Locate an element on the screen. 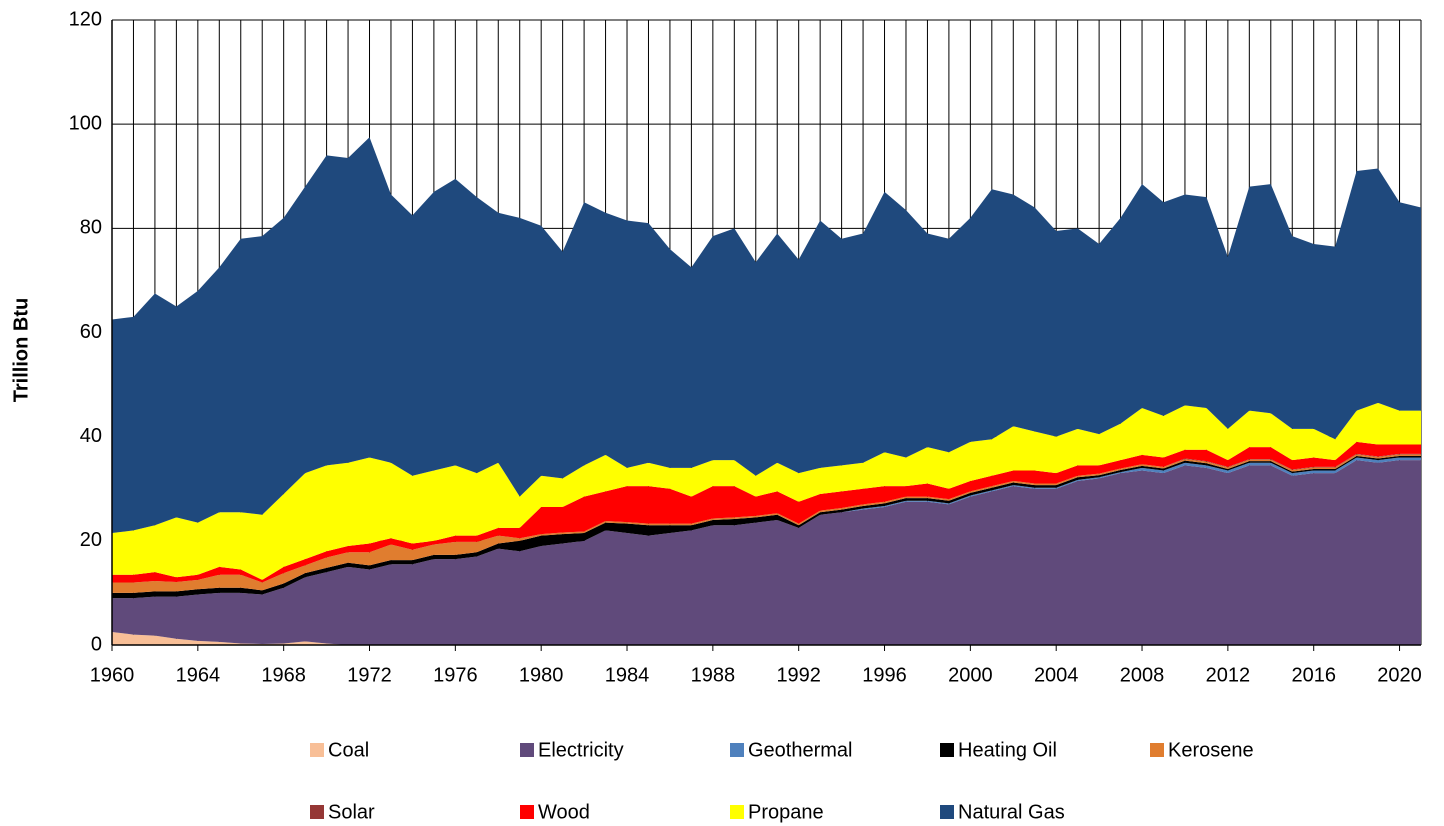 The height and width of the screenshot is (826, 1444). y-axis-label: Trillion Btu is located at coordinates (21, 350).